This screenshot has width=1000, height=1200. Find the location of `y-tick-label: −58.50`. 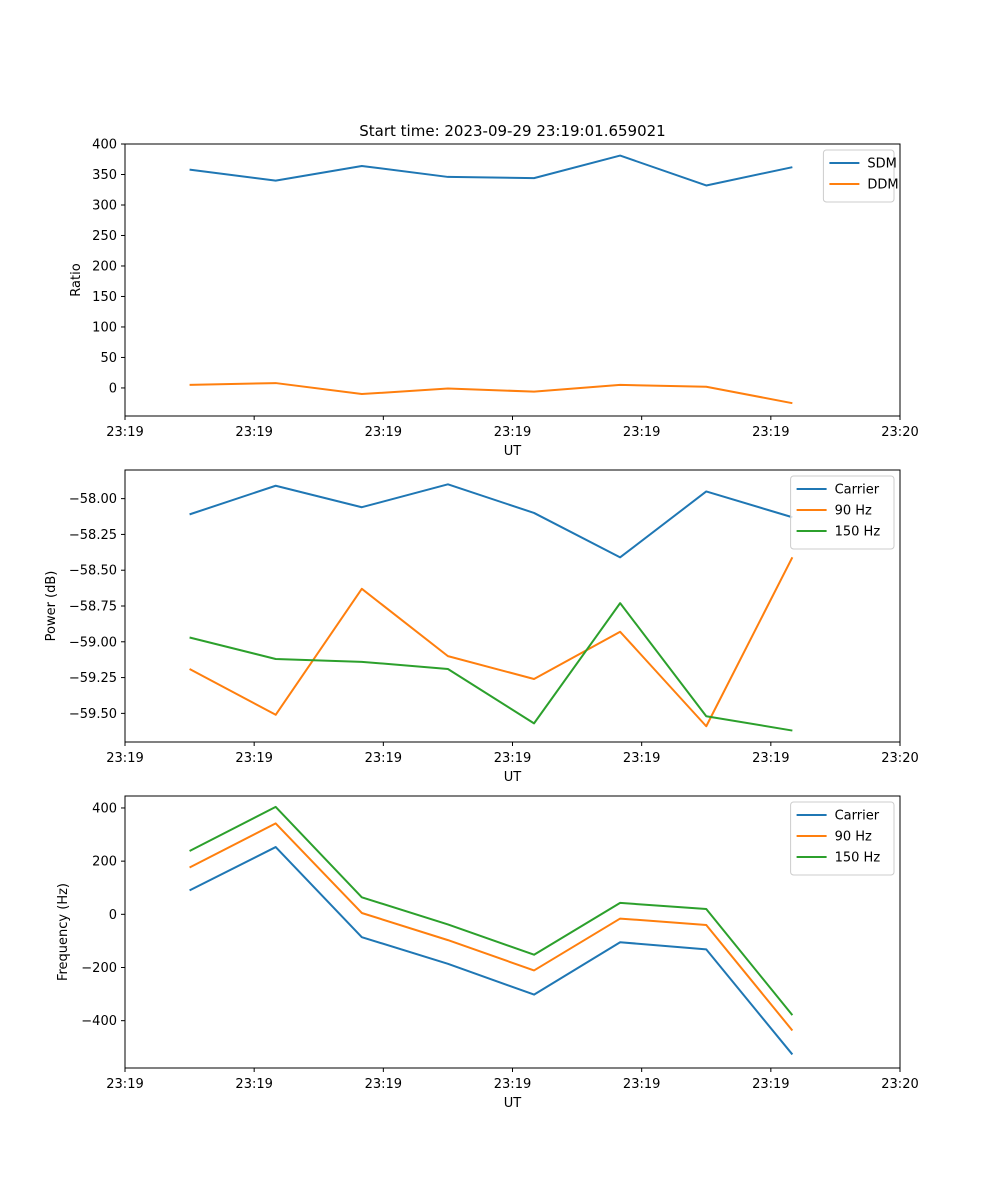

y-tick-label: −58.50 is located at coordinates (93, 571).